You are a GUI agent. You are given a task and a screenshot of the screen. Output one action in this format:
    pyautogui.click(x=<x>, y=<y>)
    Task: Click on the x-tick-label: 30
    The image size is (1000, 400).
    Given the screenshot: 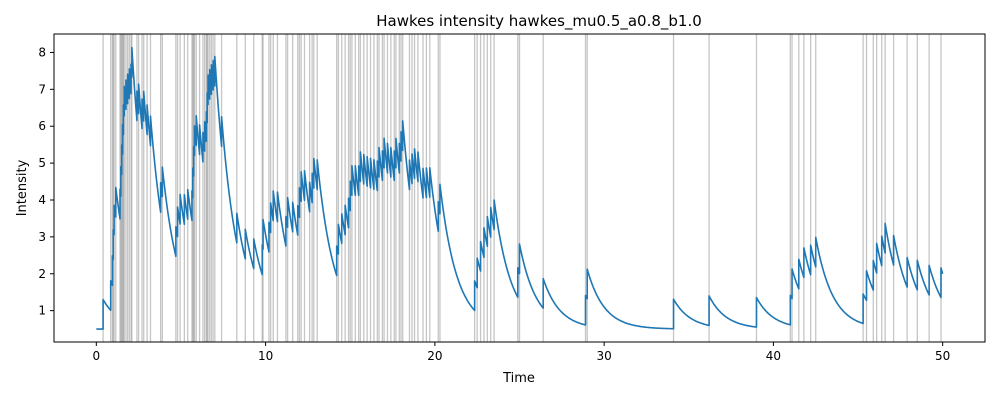 What is the action you would take?
    pyautogui.click(x=603, y=356)
    